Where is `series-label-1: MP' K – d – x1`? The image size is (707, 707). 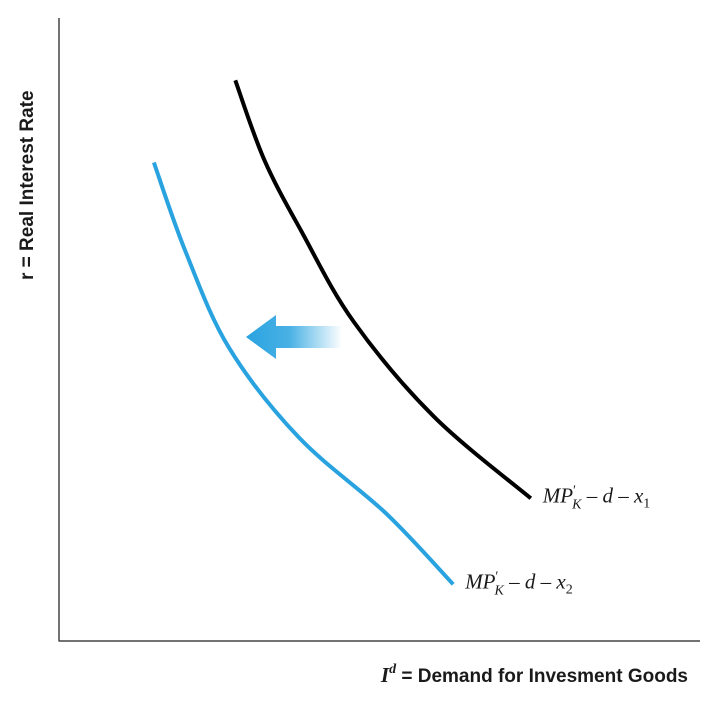
series-label-1: MP' K – d – x1 is located at coordinates (596, 497).